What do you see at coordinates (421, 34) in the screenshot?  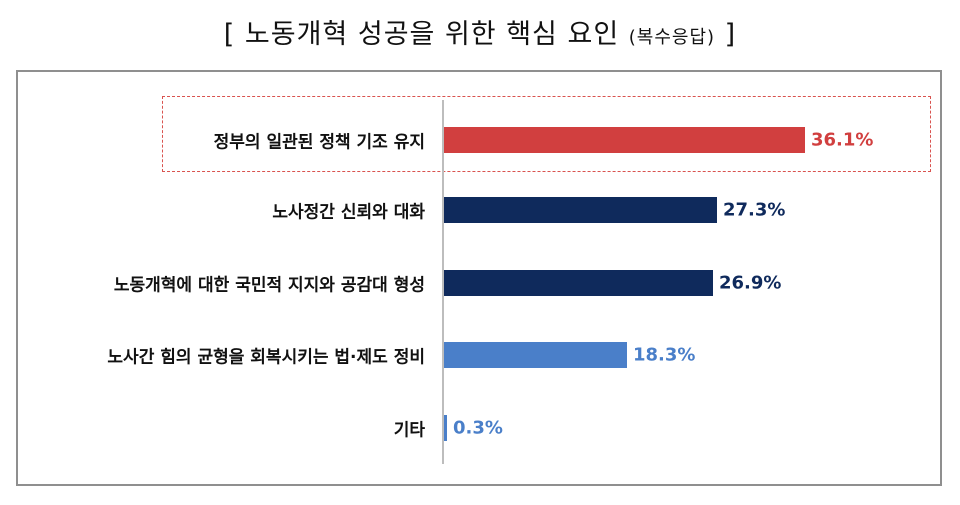 I see `chart-title-main: [ 노동개혁 성공을 위한 핵심 요인` at bounding box center [421, 34].